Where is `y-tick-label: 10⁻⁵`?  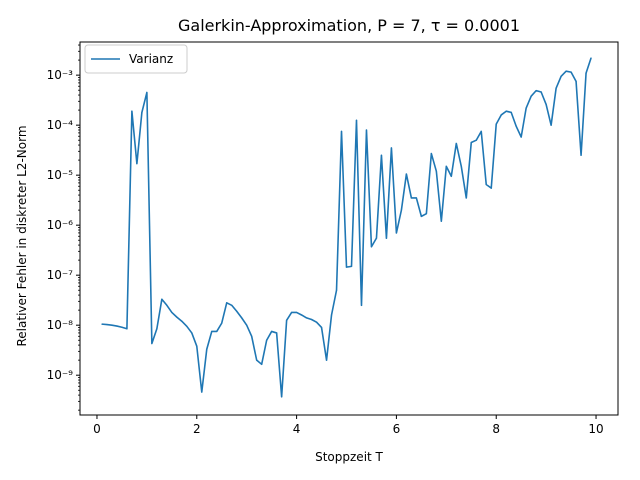
y-tick-label: 10⁻⁵ is located at coordinates (60, 175).